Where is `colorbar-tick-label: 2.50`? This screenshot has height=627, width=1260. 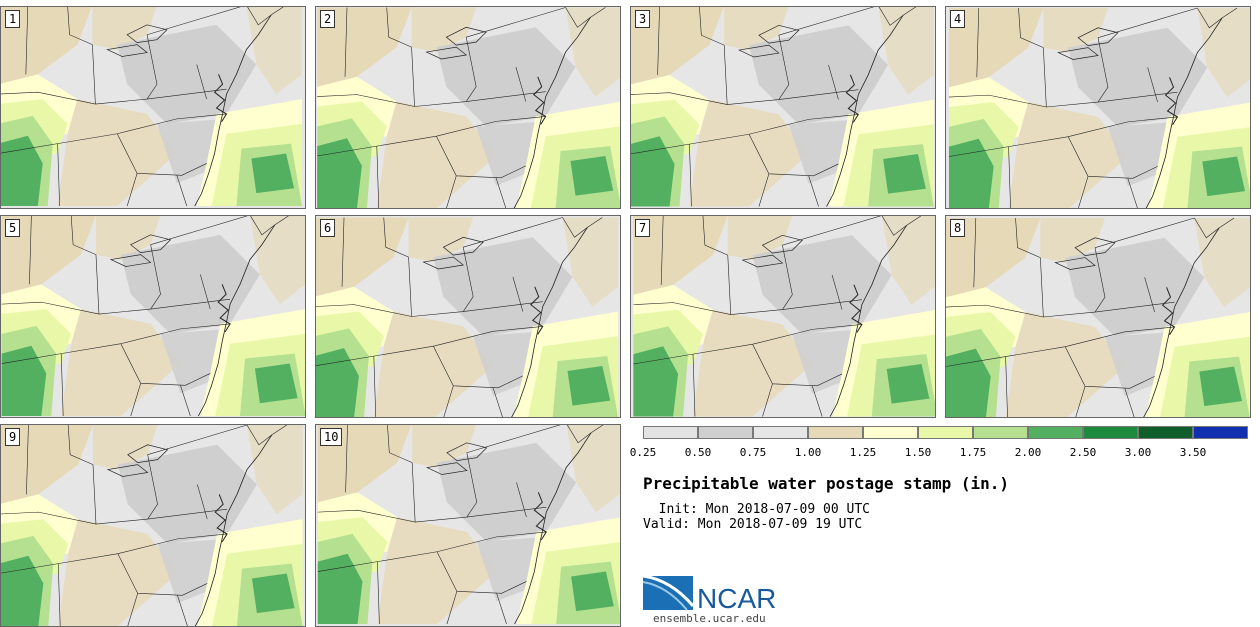 colorbar-tick-label: 2.50 is located at coordinates (1083, 452).